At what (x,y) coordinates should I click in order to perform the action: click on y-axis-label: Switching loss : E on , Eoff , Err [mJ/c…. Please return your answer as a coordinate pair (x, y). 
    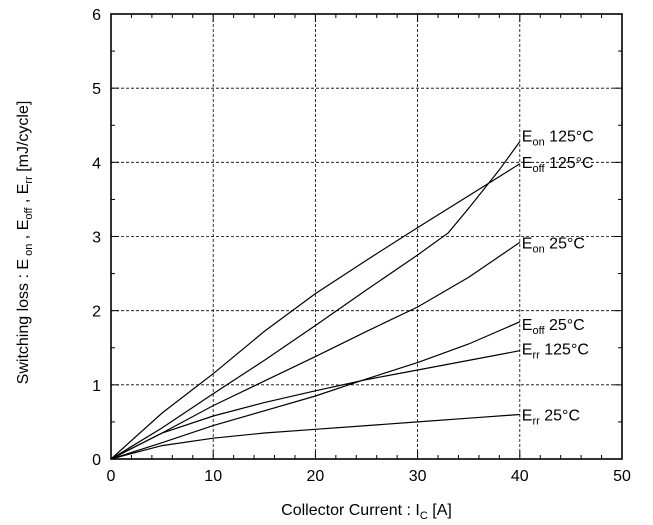
    Looking at the image, I should click on (25, 243).